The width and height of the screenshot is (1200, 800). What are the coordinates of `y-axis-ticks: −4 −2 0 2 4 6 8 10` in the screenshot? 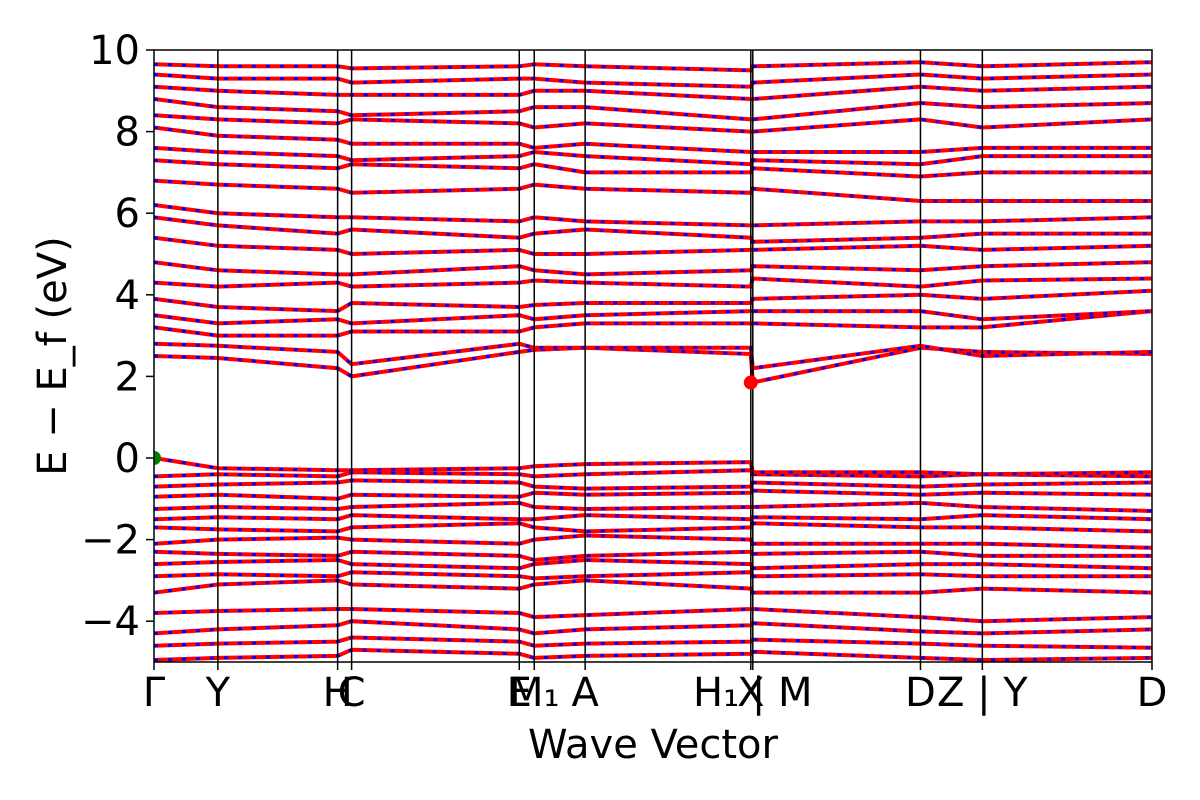 It's located at (117, 336).